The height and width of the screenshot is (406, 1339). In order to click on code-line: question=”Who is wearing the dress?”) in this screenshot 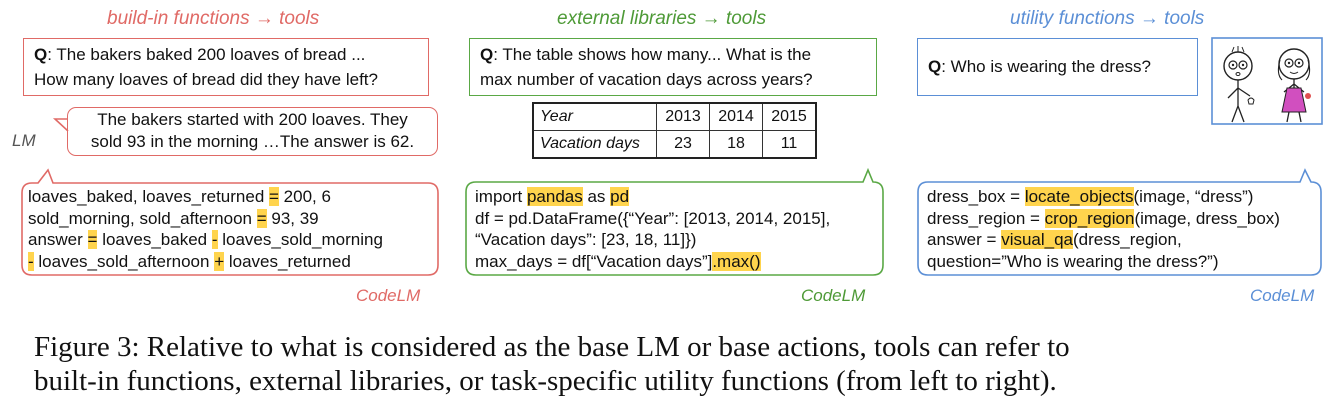, I will do `click(1073, 261)`.